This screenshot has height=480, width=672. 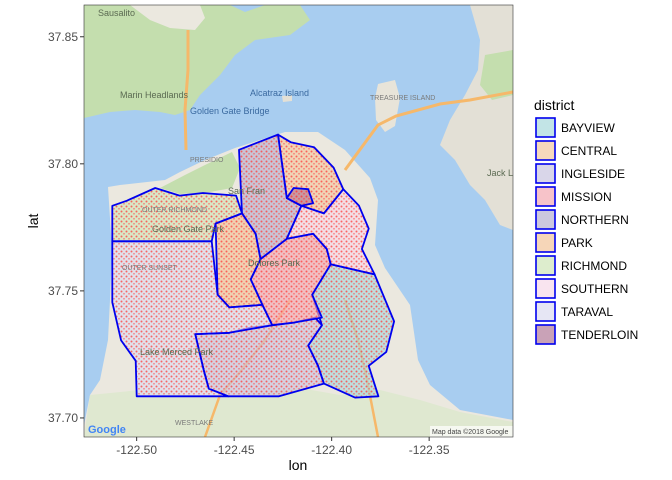 What do you see at coordinates (270, 197) in the screenshot?
I see `district-northern-incidents` at bounding box center [270, 197].